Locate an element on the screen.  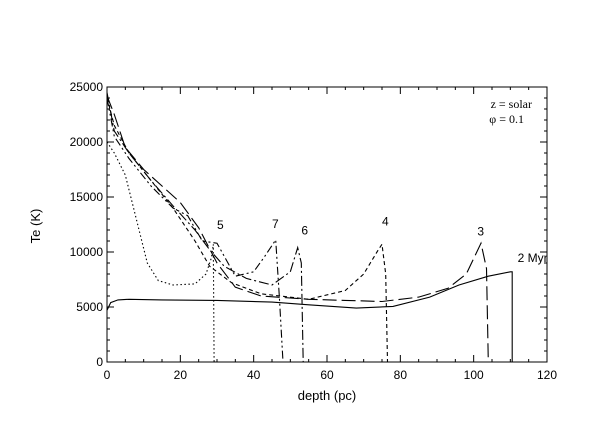
series-label-5: 5 is located at coordinates (220, 225).